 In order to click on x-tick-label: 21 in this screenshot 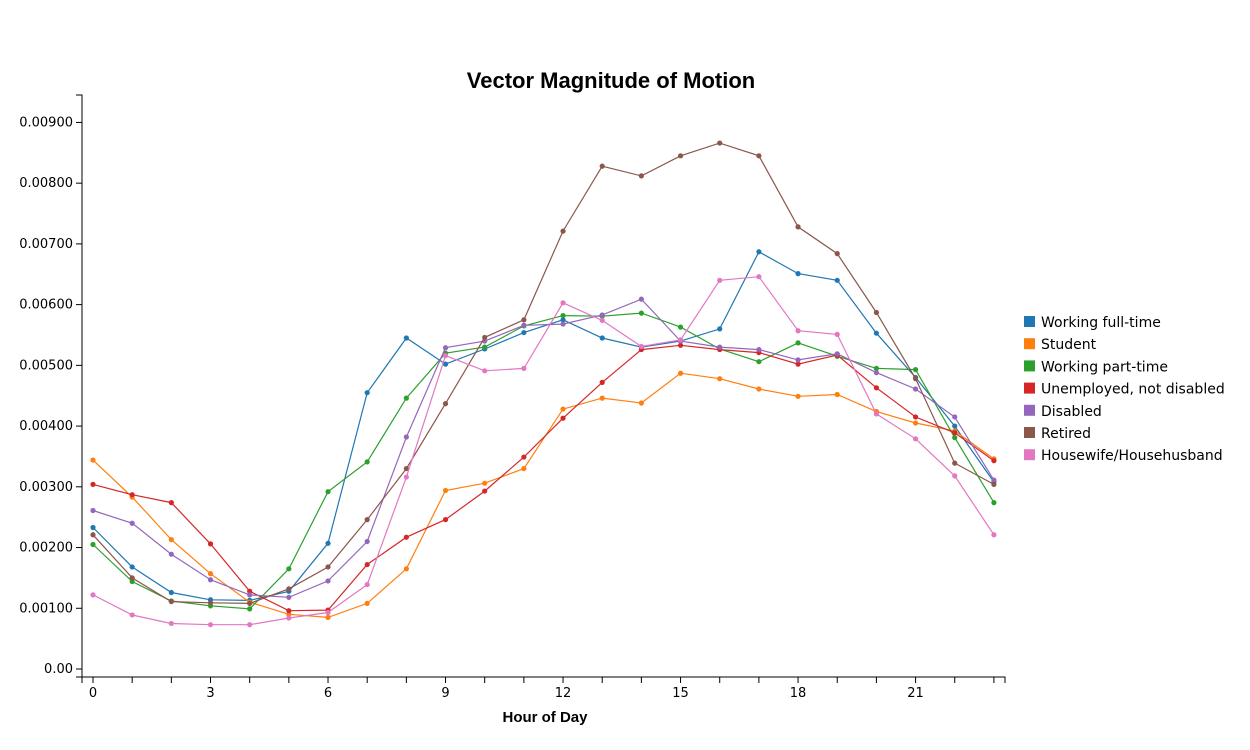, I will do `click(915, 693)`.